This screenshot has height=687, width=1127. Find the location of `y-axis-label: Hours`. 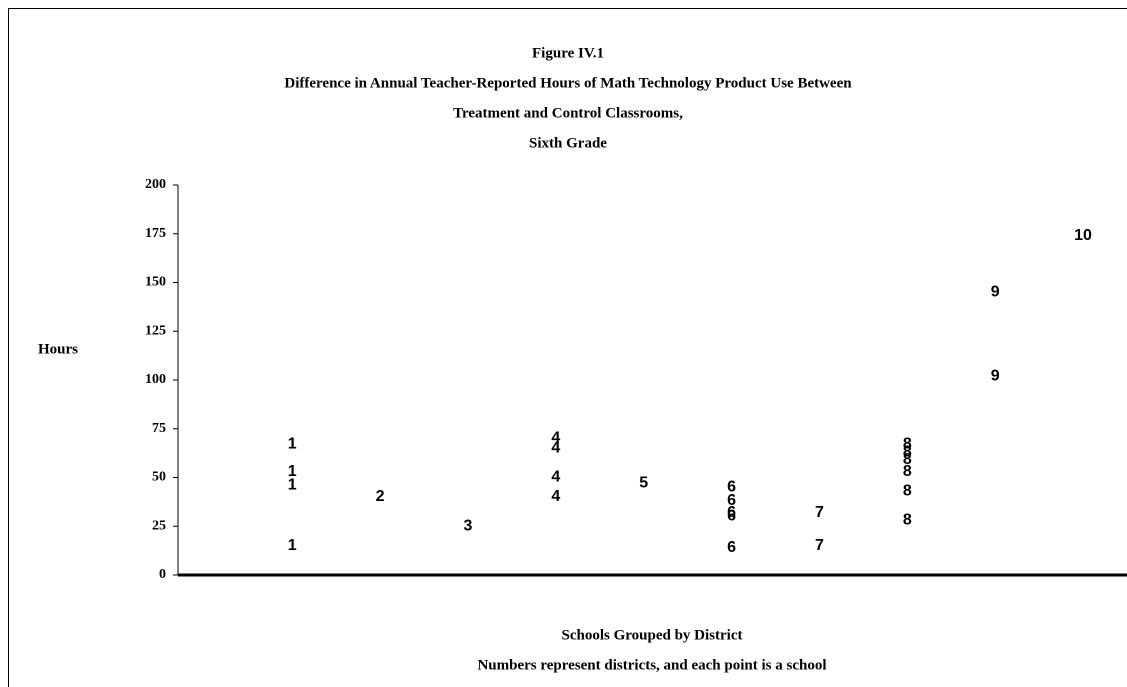

y-axis-label: Hours is located at coordinates (58, 349).